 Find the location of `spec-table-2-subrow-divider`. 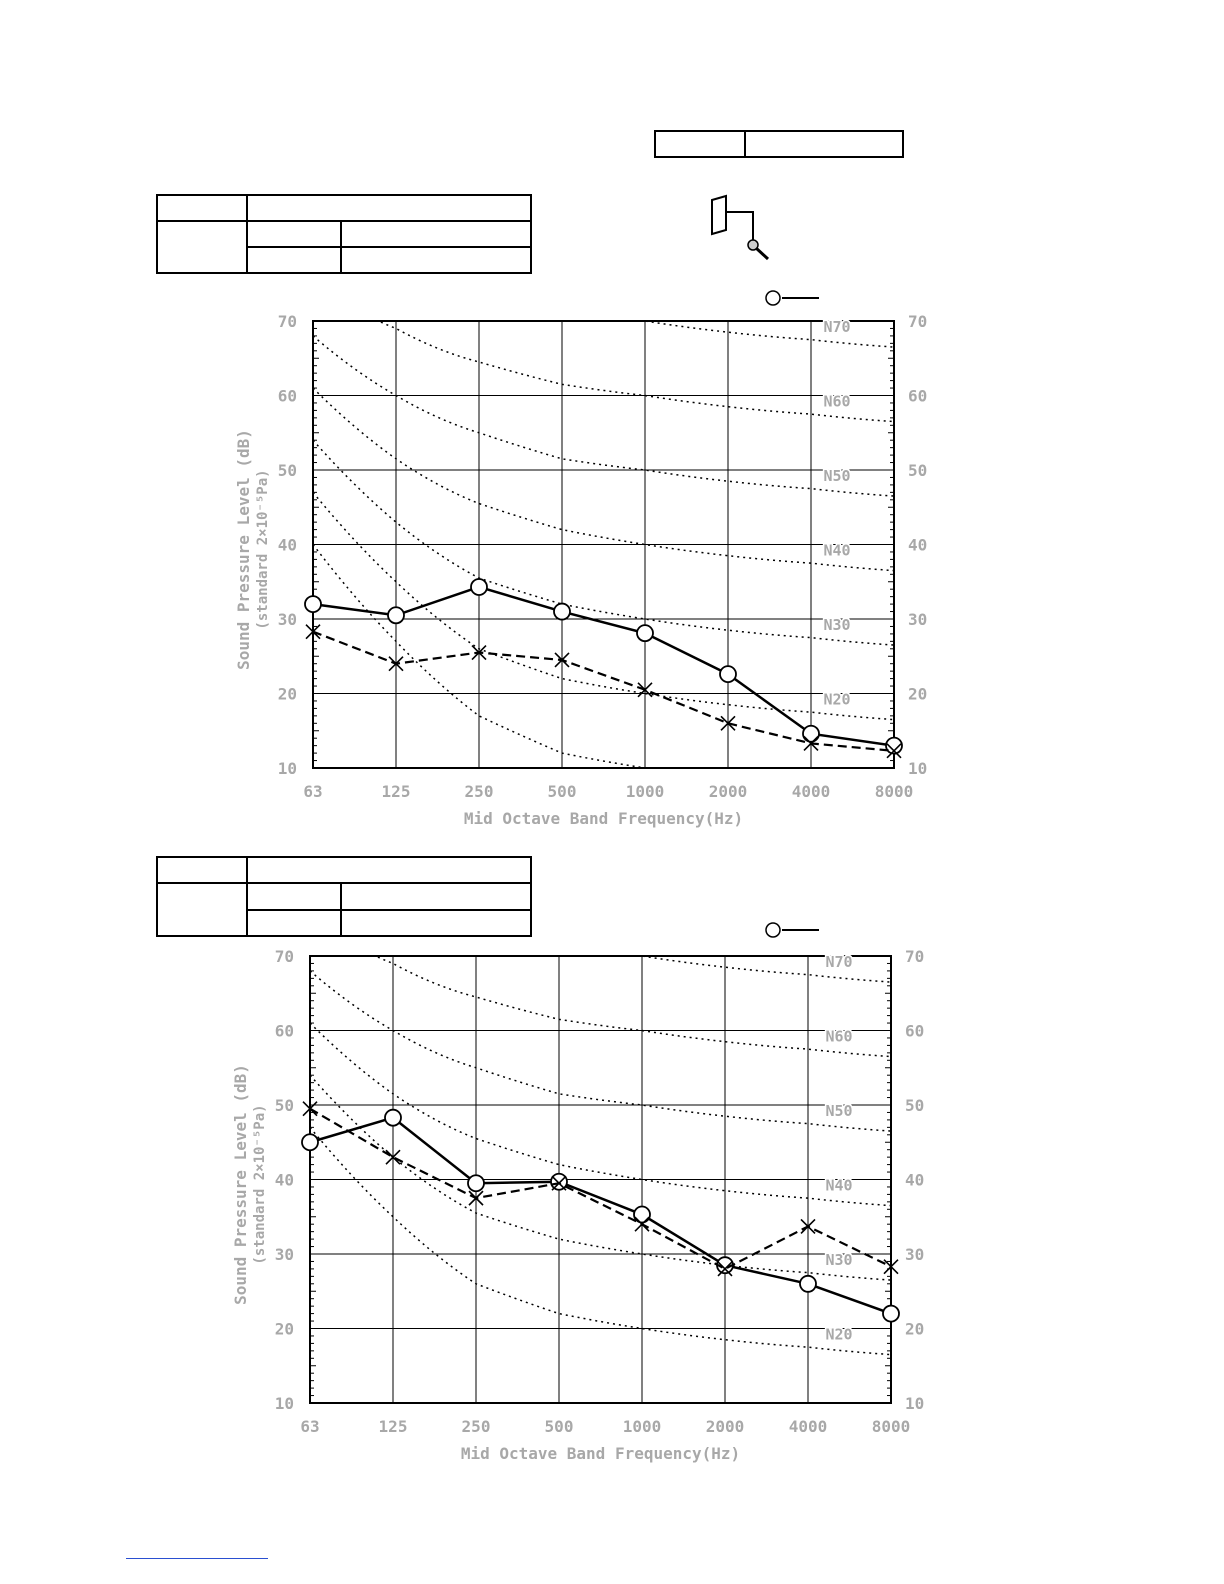

spec-table-2-subrow-divider is located at coordinates (389, 910).